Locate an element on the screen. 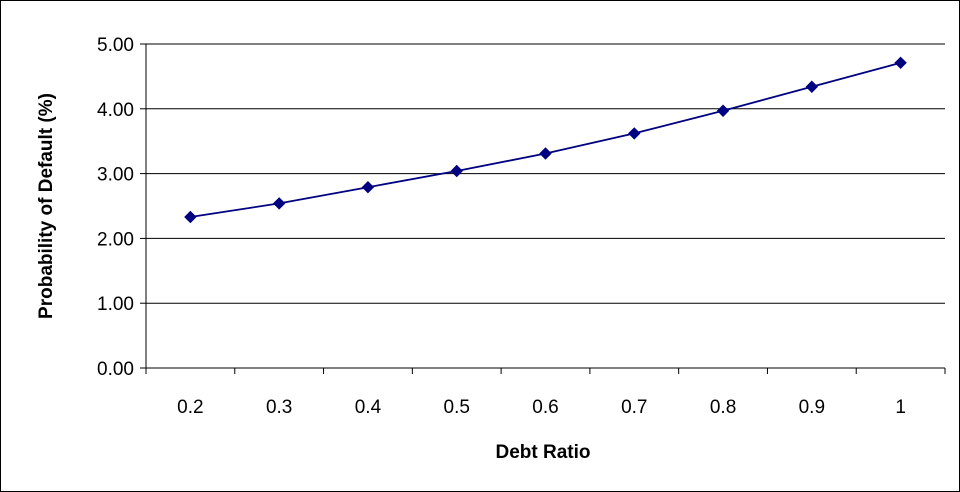  y-tick-label: 2.00 is located at coordinates (115, 239).